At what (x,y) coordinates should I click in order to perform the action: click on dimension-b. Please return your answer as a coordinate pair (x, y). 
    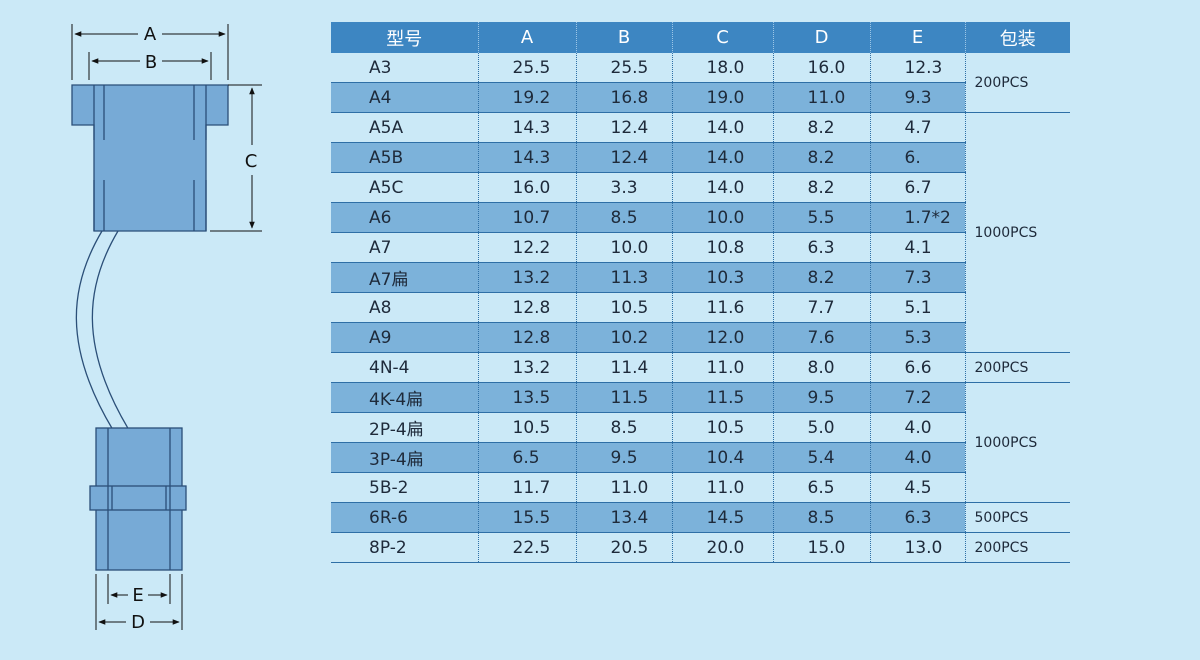
    Looking at the image, I should click on (150, 66).